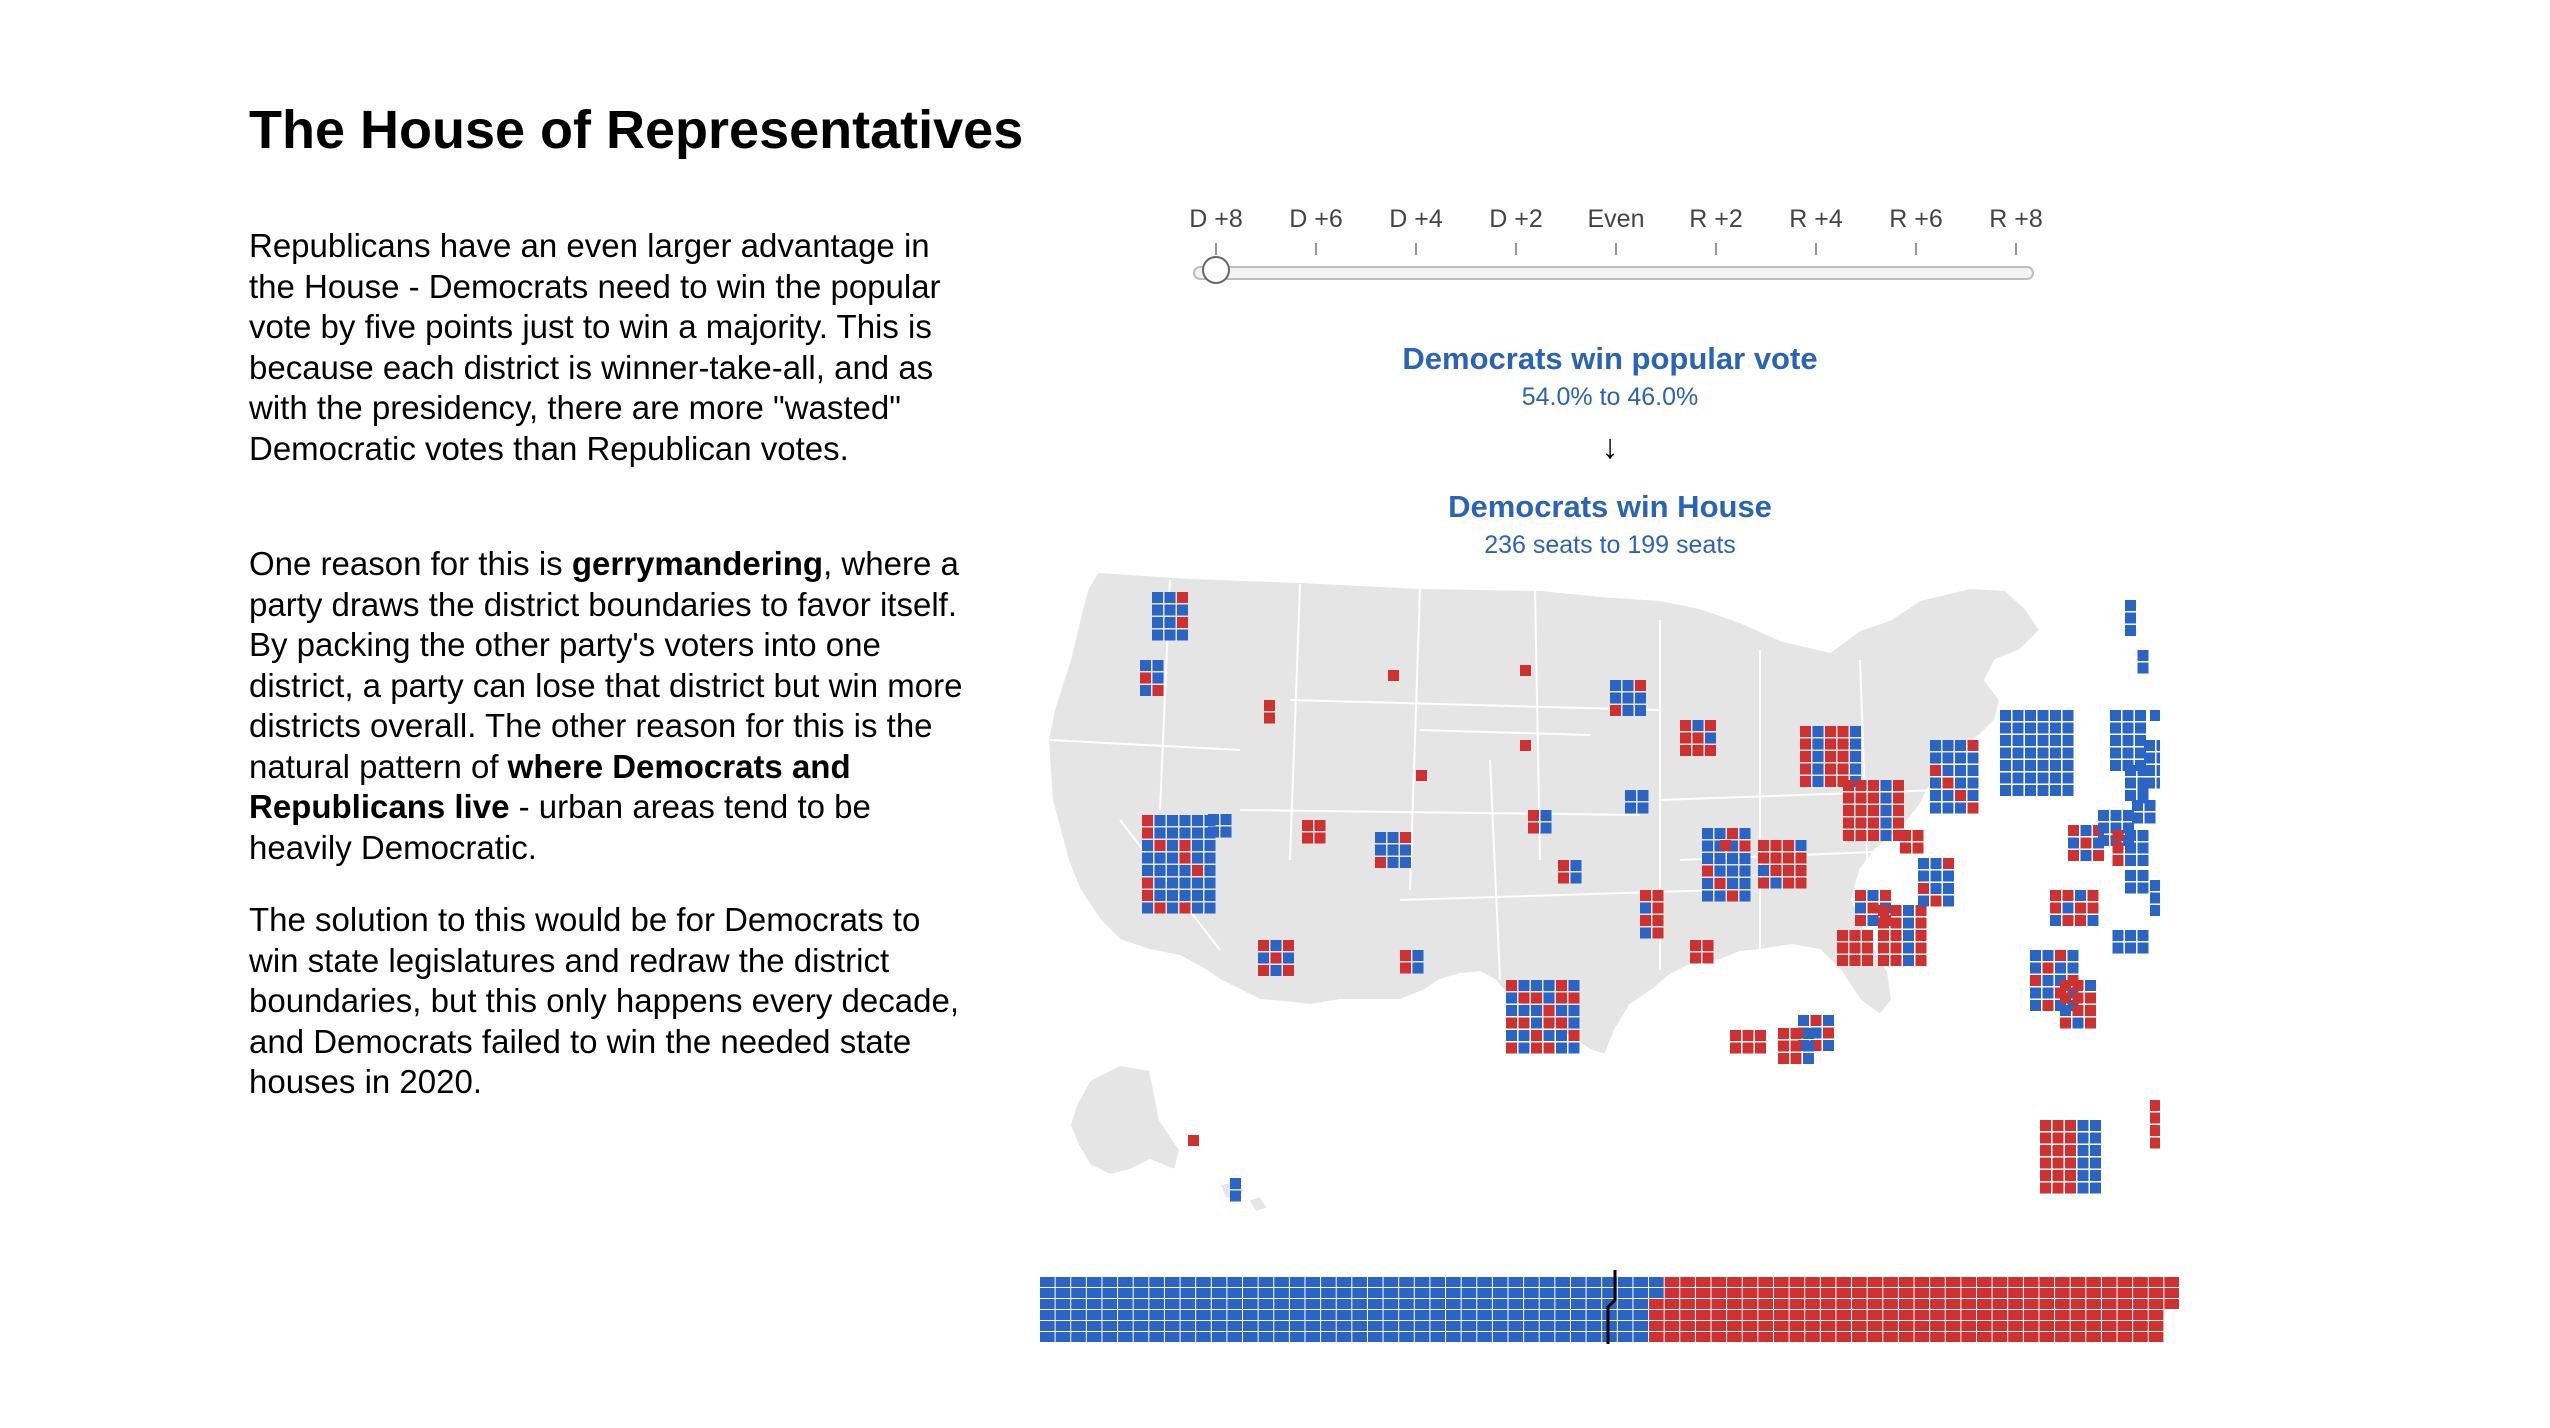 The height and width of the screenshot is (1428, 2550). Describe the element at coordinates (1611, 1307) in the screenshot. I see `majority-line` at that location.